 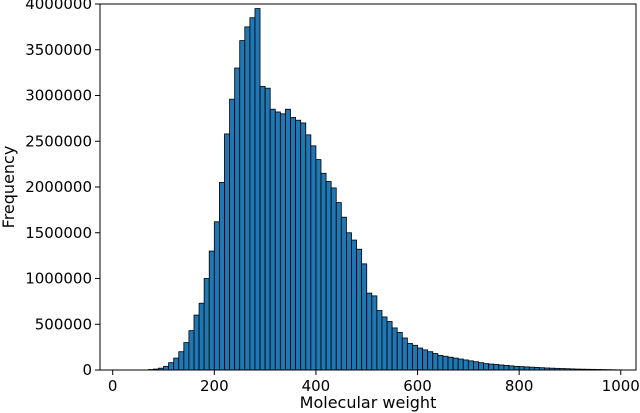 I want to click on x-axis-title: Molecular weight, so click(x=368, y=402).